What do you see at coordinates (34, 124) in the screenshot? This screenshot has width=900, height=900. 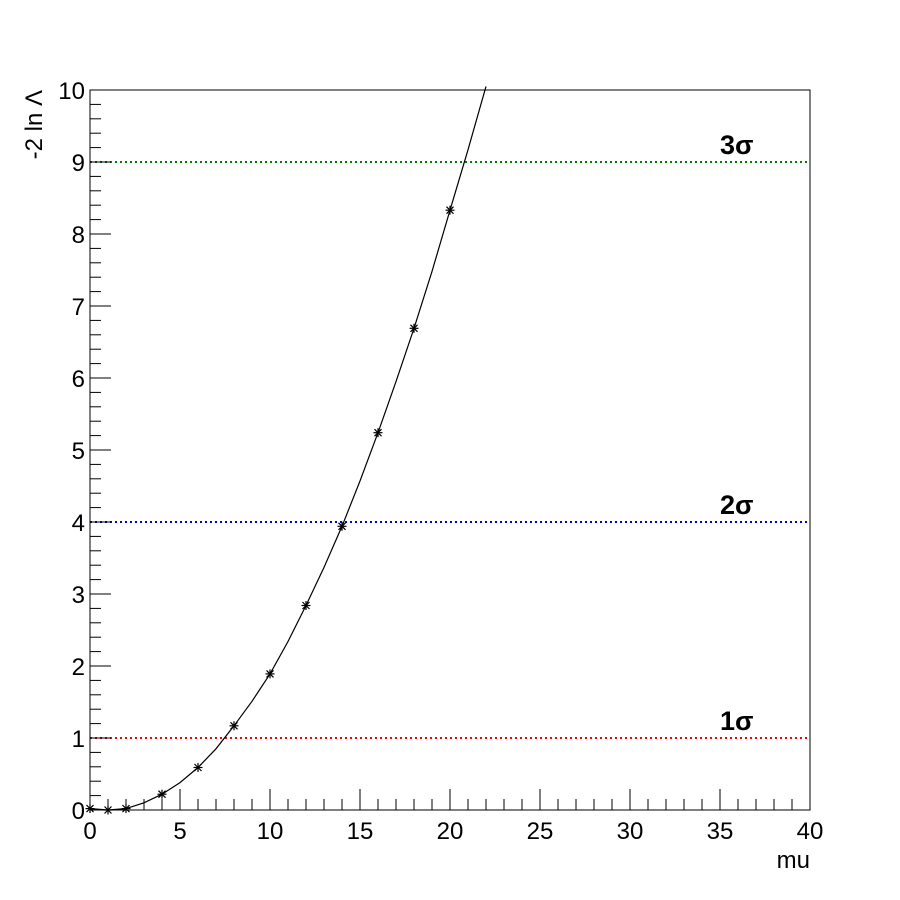 I see `y-axis-title: -2 ln Λ` at bounding box center [34, 124].